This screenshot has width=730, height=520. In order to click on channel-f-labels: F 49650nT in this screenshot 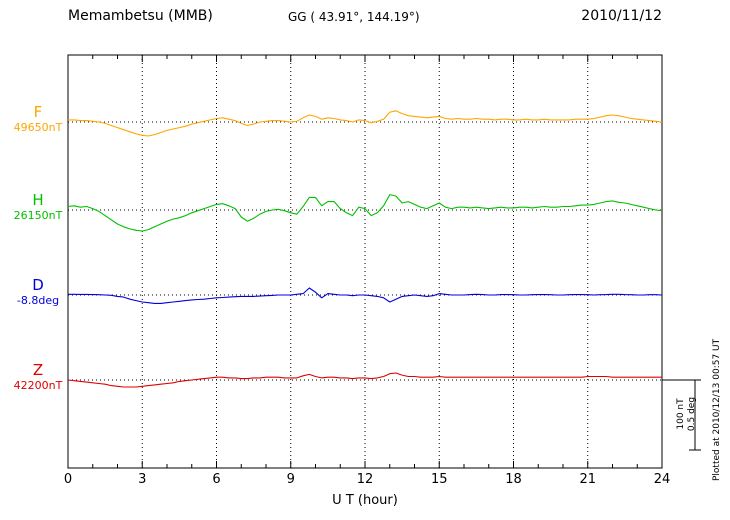, I will do `click(38, 119)`.